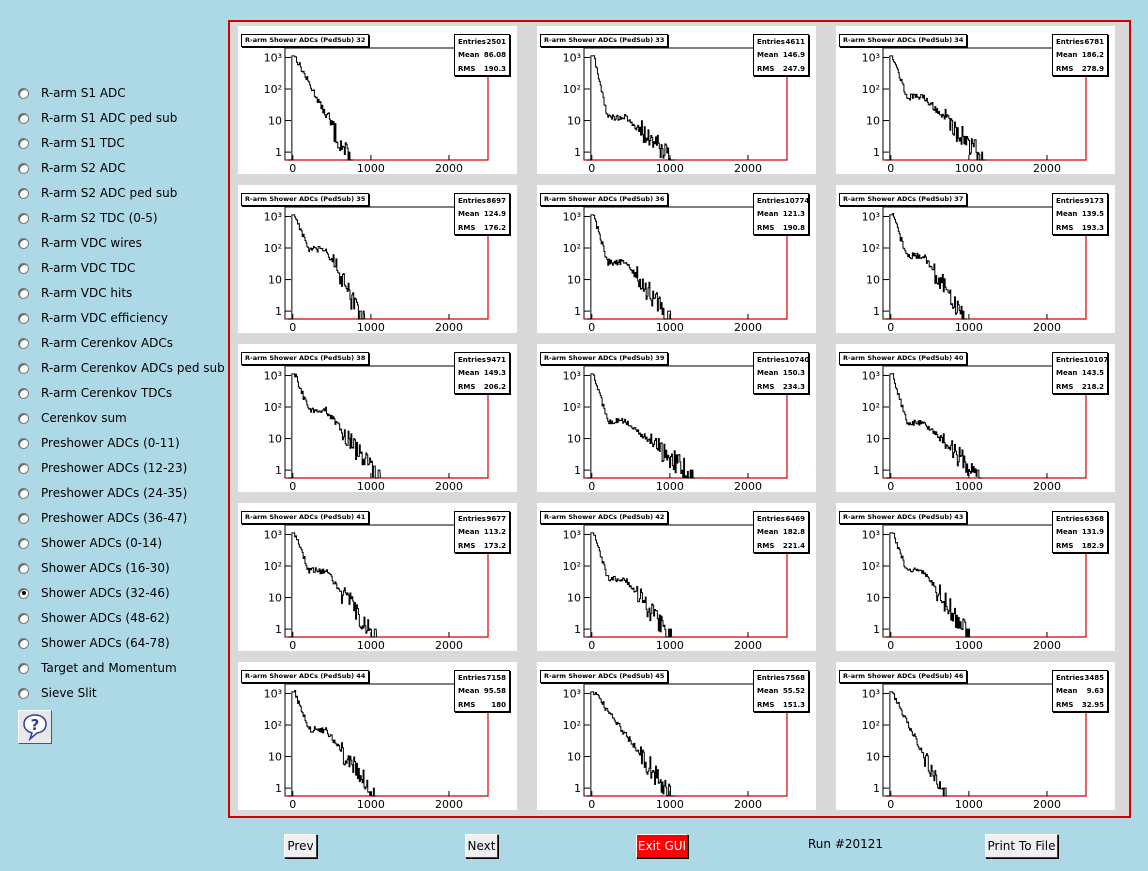  I want to click on menu-item: R-arm S2 ADC ped sub, so click(96, 193).